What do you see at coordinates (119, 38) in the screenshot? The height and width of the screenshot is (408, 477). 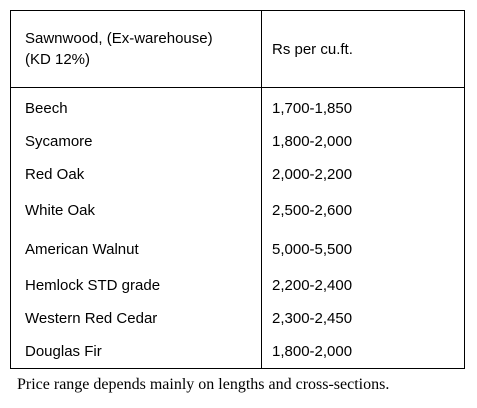 I see `header-wood-line-1: Sawnwood, (Ex-warehouse)` at bounding box center [119, 38].